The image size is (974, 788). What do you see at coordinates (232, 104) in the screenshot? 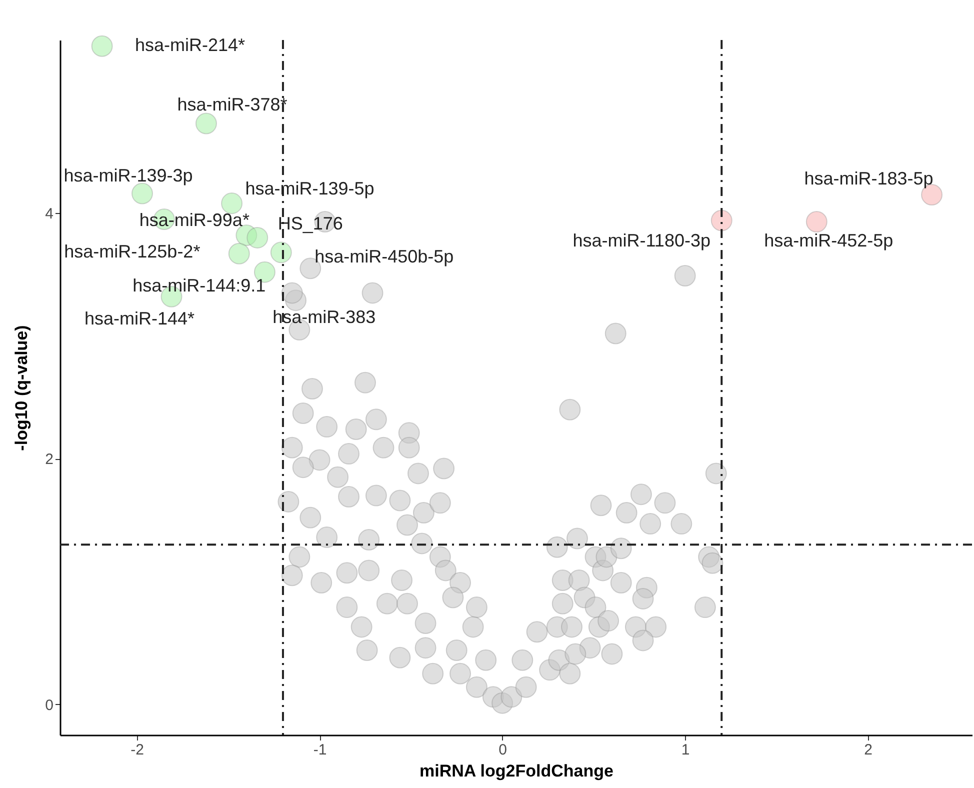
I see `annotation: hsa-miR-378*` at bounding box center [232, 104].